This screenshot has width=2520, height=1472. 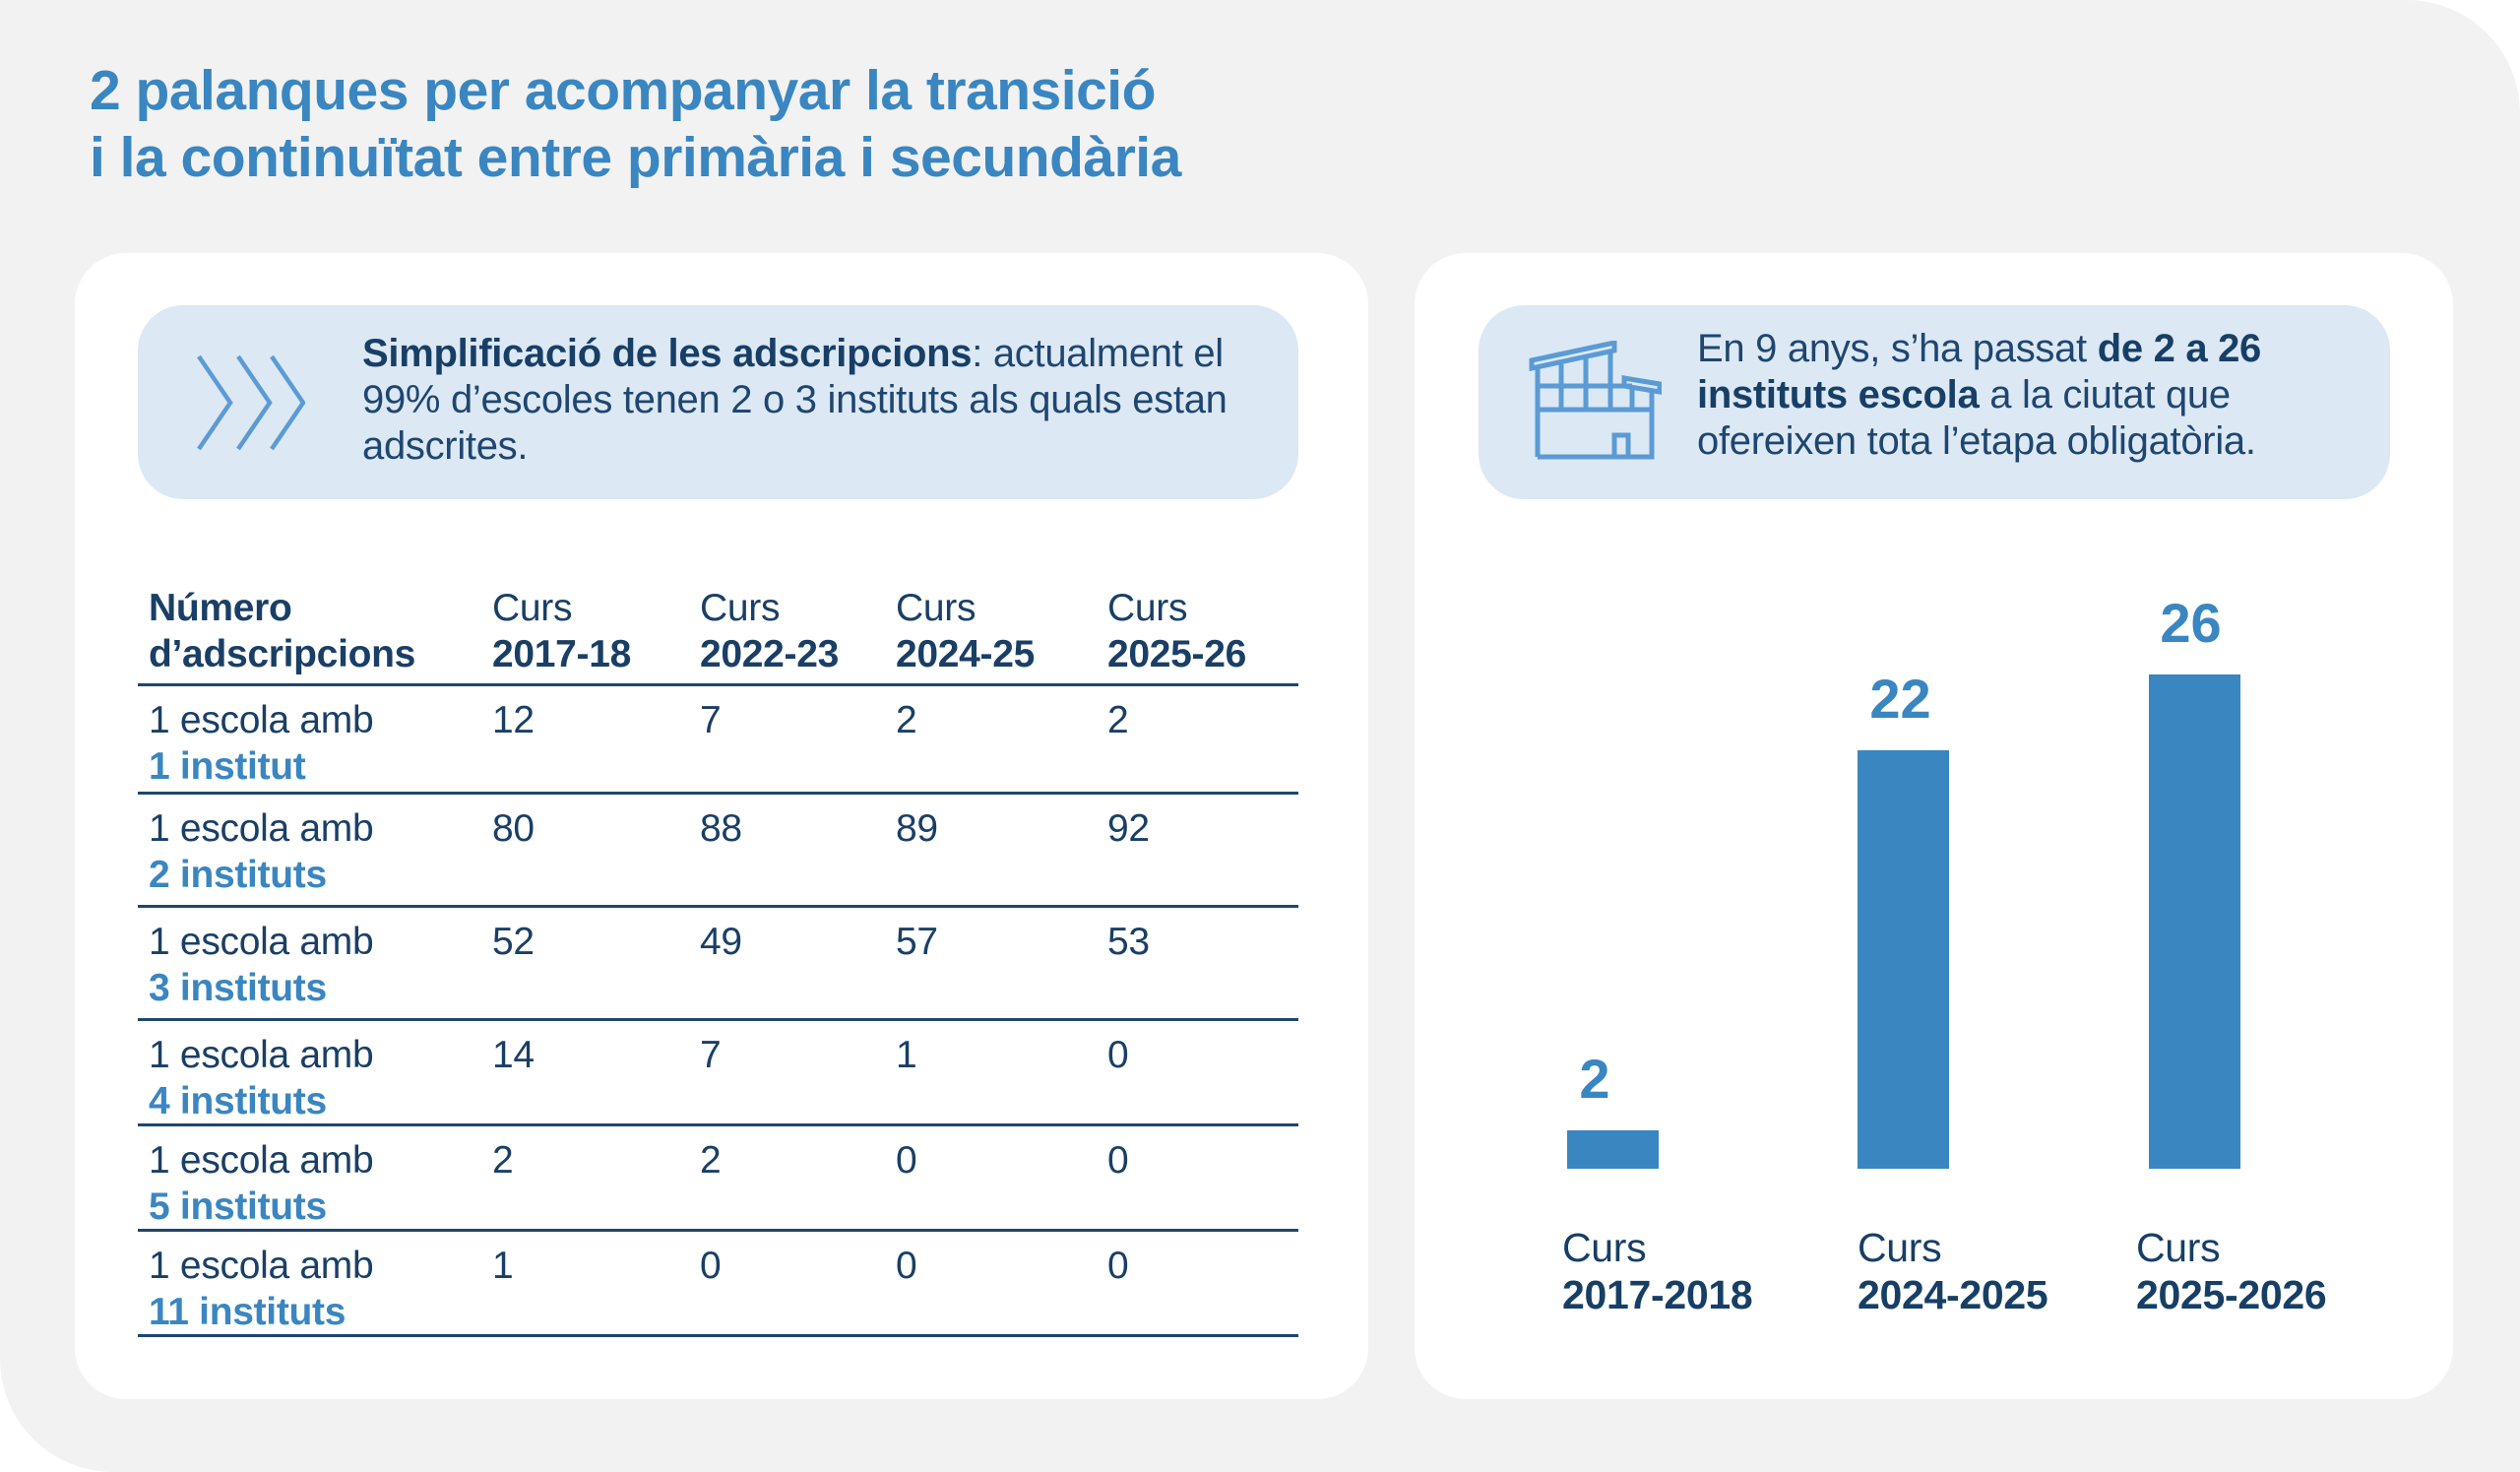 What do you see at coordinates (721, 942) in the screenshot?
I see `row-value-col-2: 49` at bounding box center [721, 942].